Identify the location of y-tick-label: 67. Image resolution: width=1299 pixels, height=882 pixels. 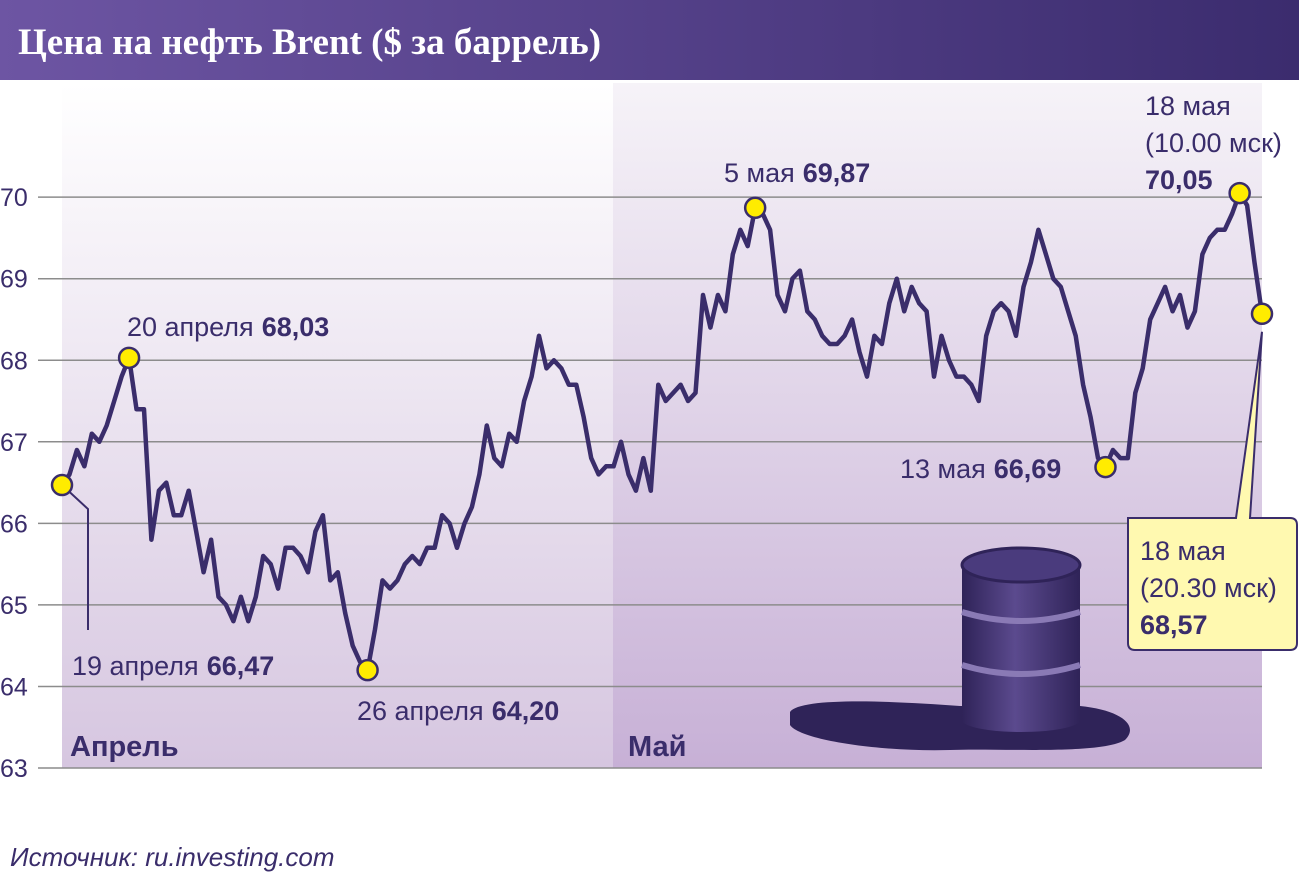
(14, 443).